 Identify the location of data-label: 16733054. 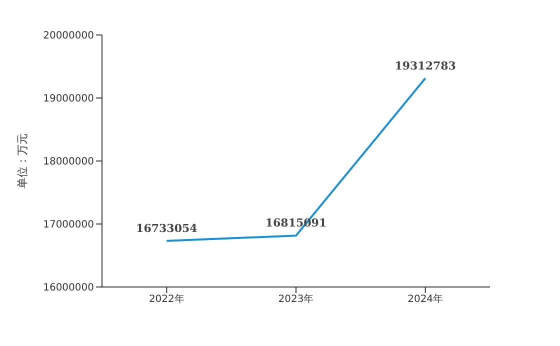
(167, 228).